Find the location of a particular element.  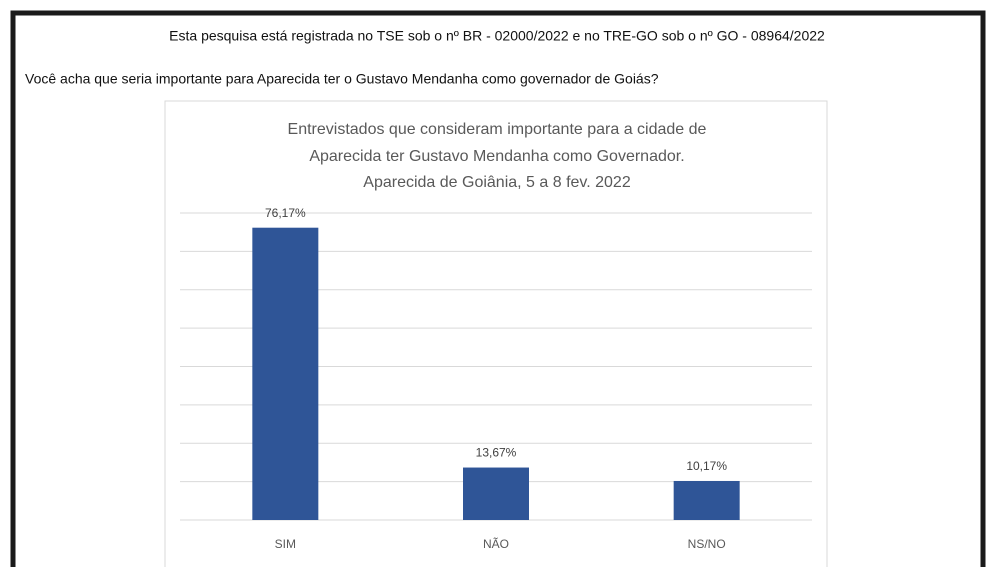

data-label: 10,17% is located at coordinates (706, 466).